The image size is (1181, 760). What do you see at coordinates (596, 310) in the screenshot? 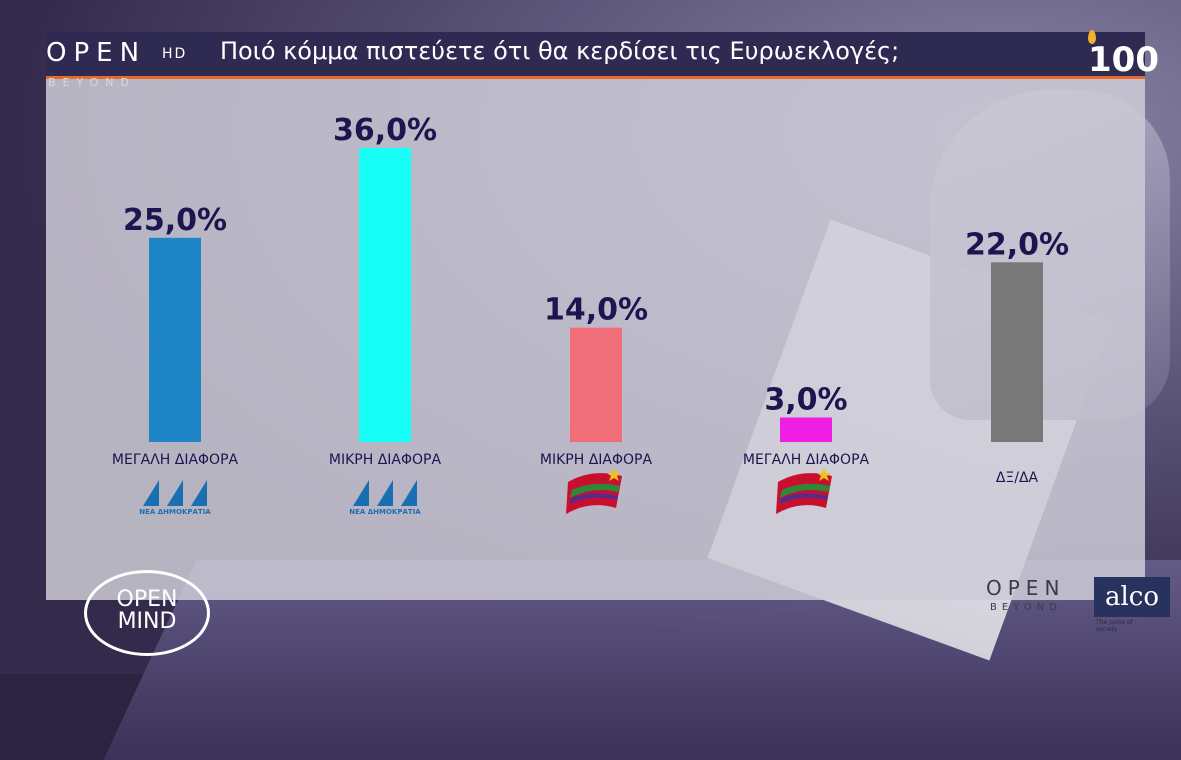
I see `value-label-3: 14,0%` at bounding box center [596, 310].